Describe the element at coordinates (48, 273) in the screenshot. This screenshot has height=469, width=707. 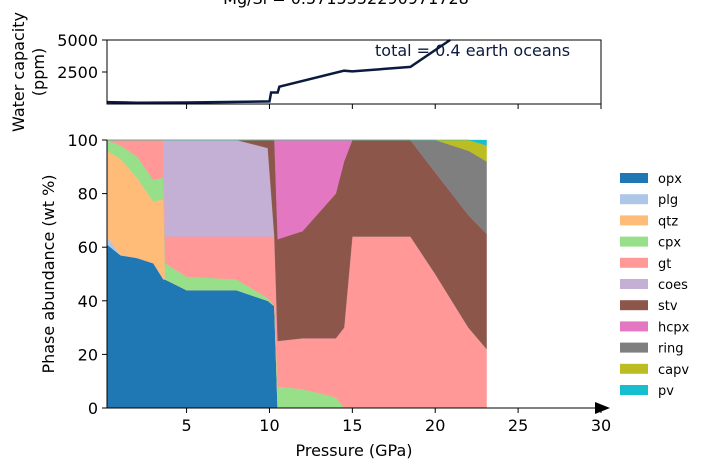
I see `y-axis-label: Phase abundance (wt %)` at that location.